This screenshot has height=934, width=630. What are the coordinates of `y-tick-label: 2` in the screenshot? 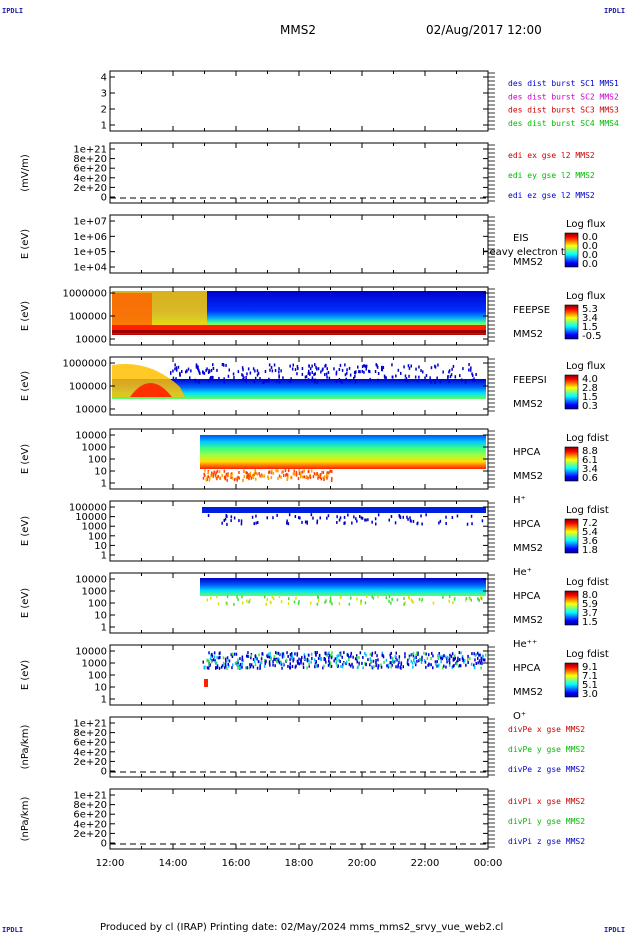 It's located at (104, 110).